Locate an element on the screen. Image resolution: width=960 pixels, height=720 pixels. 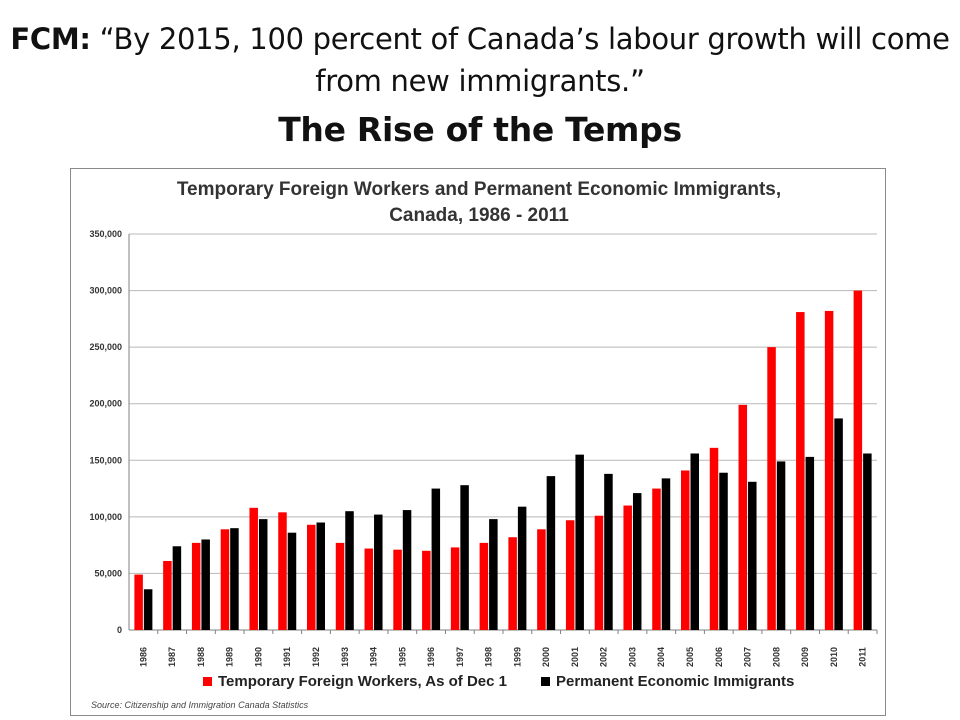
x-tick-label: 1991 is located at coordinates (287, 657).